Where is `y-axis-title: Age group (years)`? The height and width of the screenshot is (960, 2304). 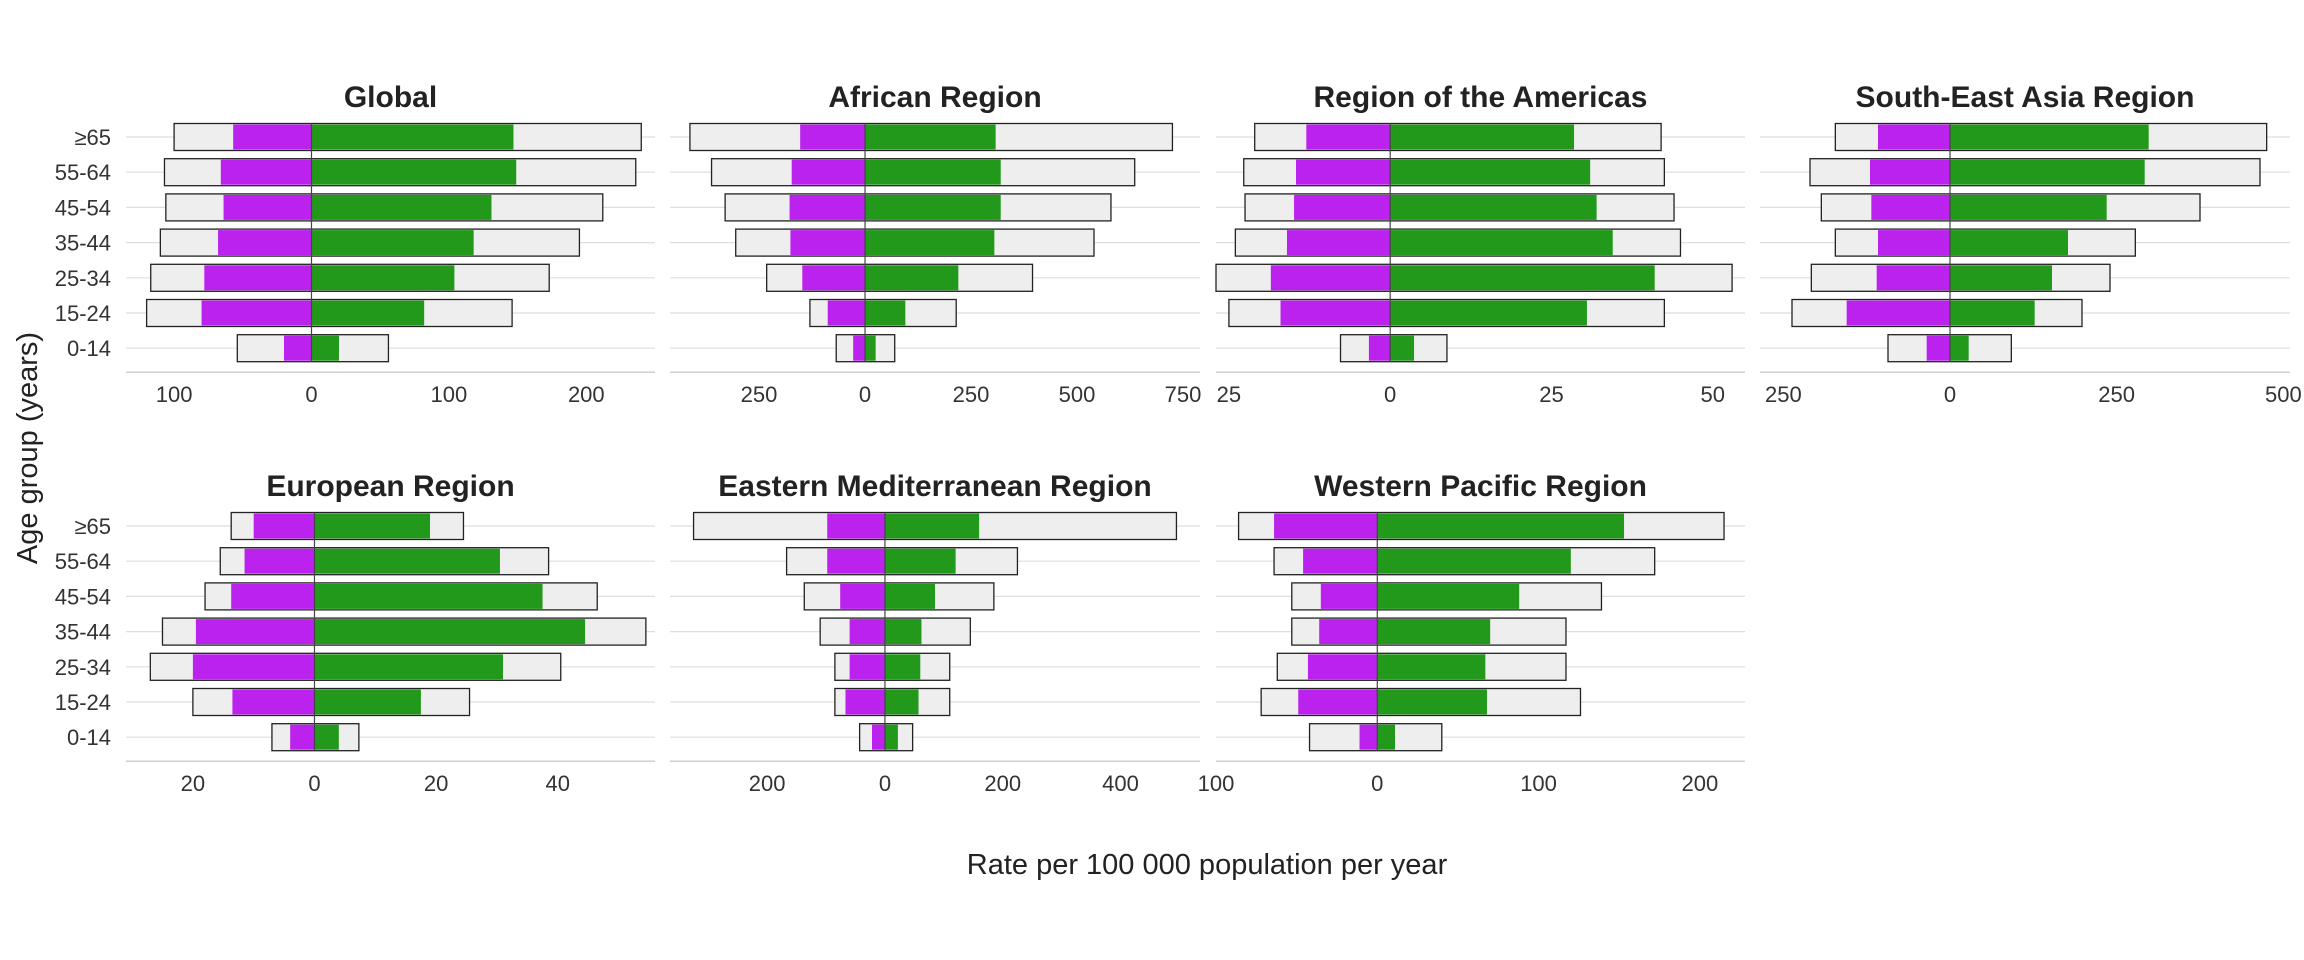
y-axis-title: Age group (years) is located at coordinates (28, 448).